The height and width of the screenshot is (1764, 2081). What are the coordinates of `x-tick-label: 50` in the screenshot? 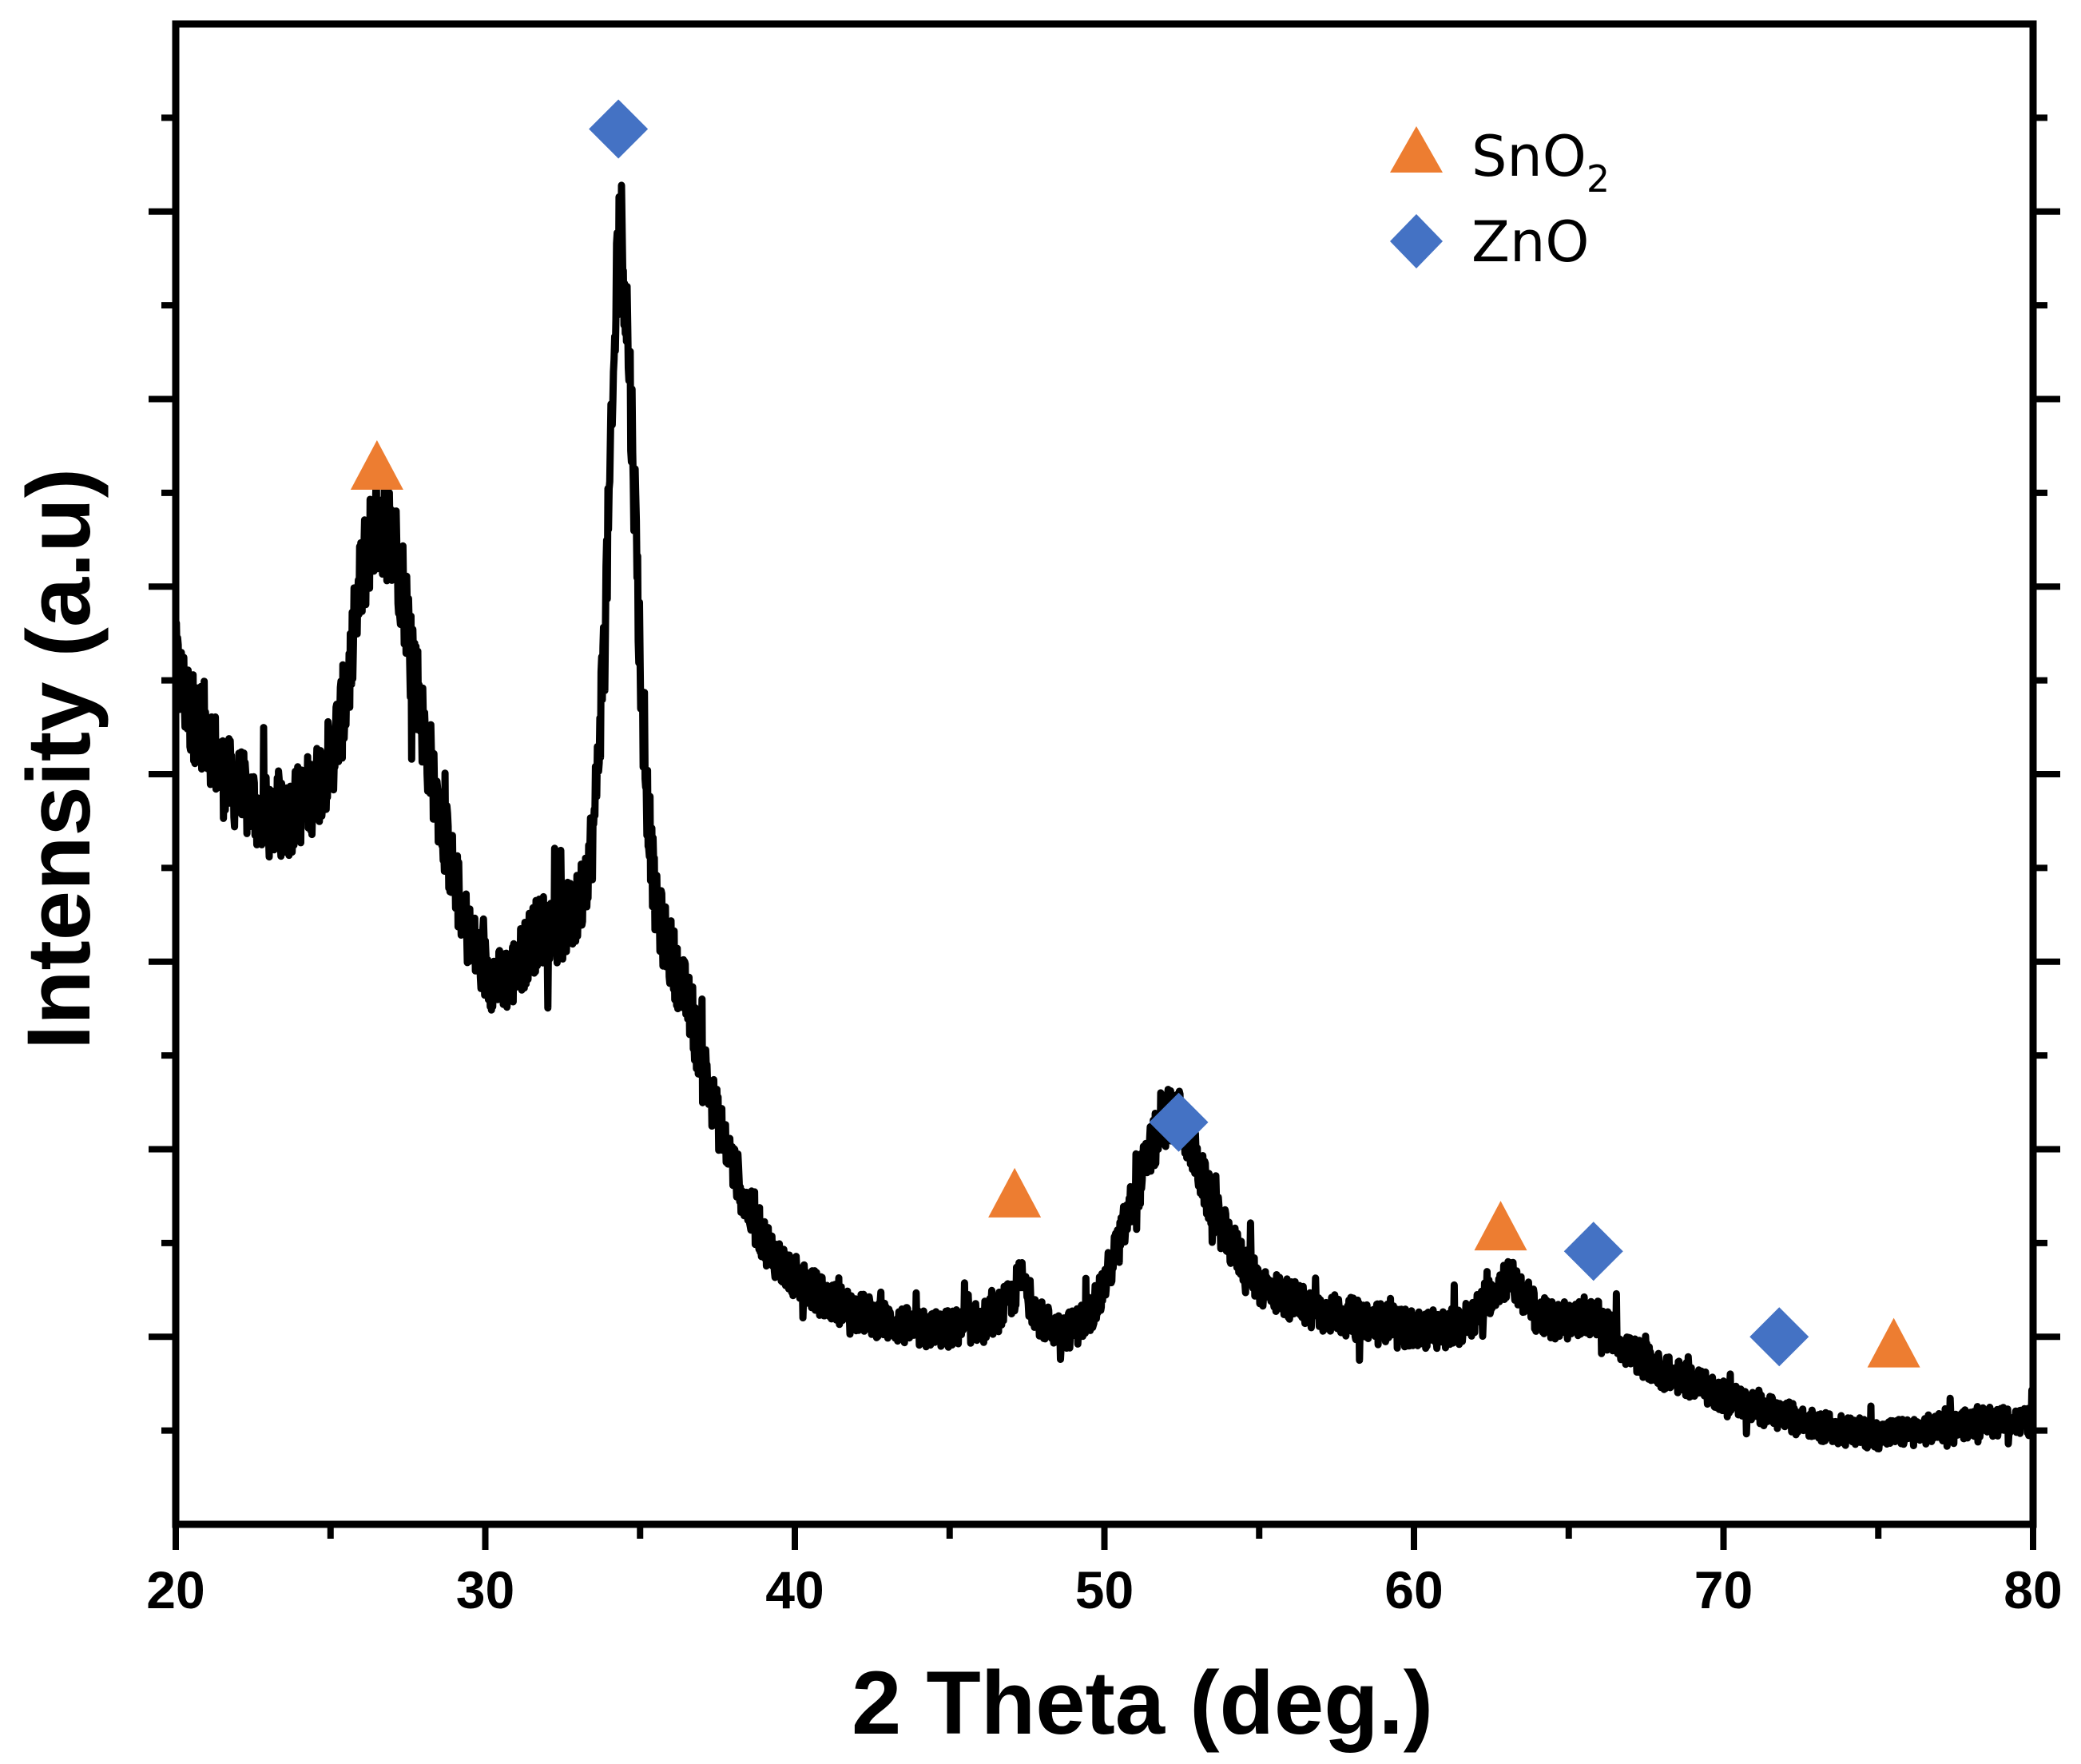 It's located at (1104, 1589).